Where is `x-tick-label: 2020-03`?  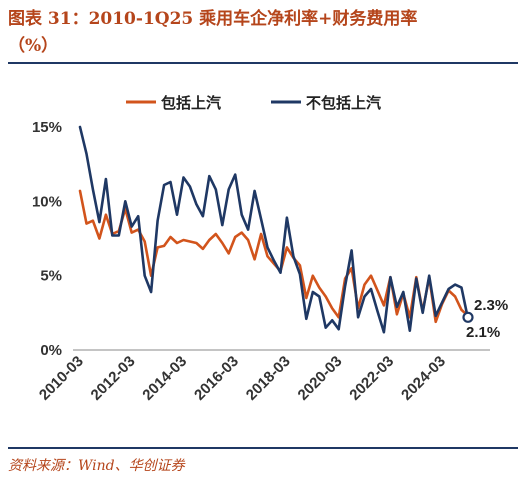
x-tick-label: 2020-03 is located at coordinates (320, 378).